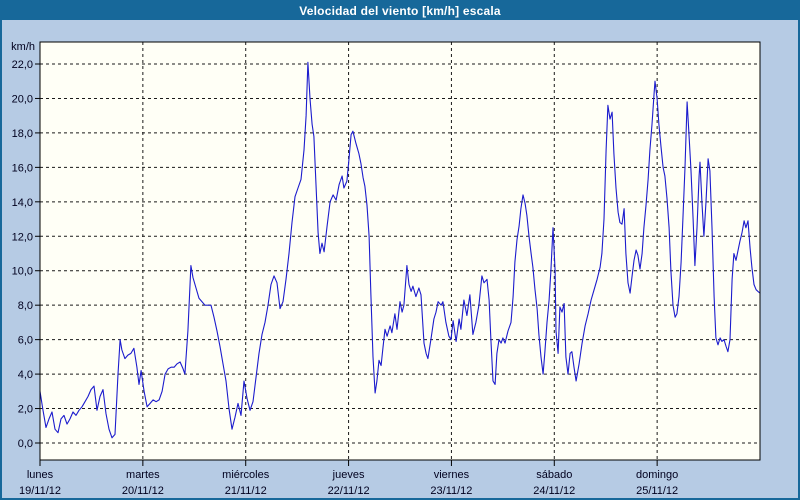 The image size is (800, 500). I want to click on day-date-label: 19/11/12, so click(40, 491).